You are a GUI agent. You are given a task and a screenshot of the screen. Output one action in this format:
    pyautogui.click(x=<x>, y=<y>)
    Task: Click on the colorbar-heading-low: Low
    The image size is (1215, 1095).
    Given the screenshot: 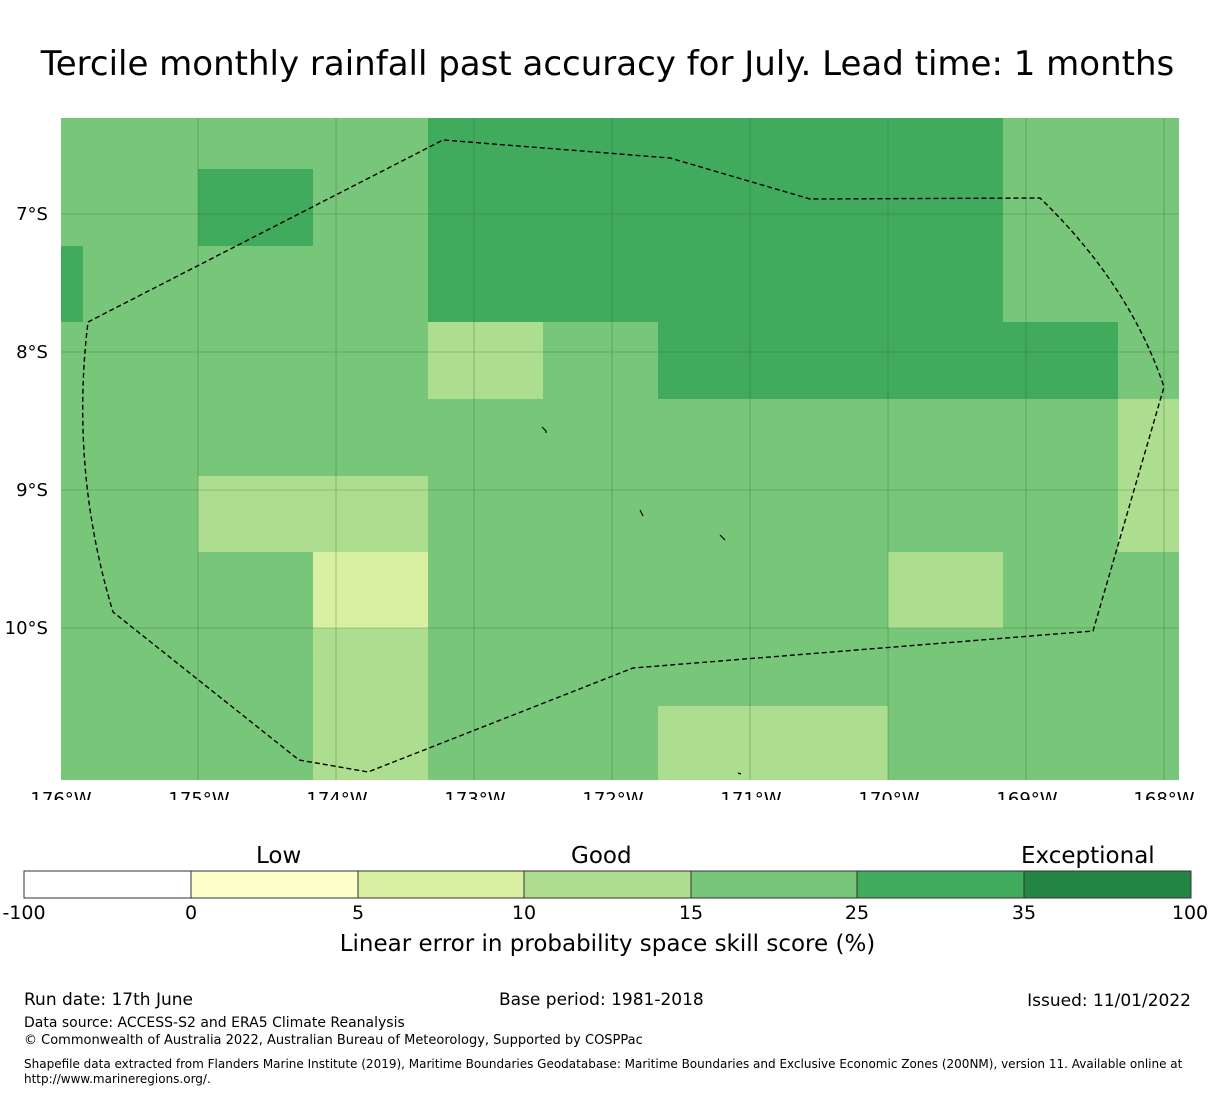 What is the action you would take?
    pyautogui.click(x=279, y=856)
    